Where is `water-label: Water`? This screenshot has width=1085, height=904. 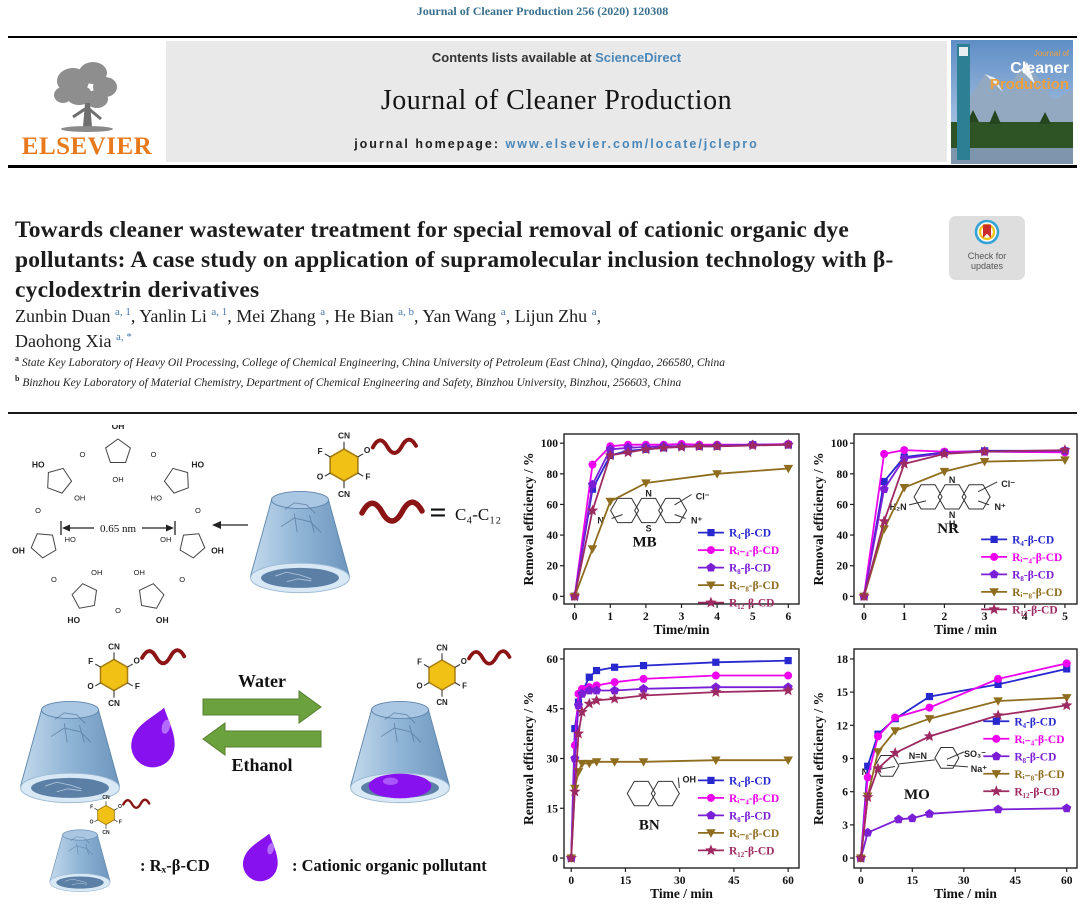 water-label: Water is located at coordinates (262, 681).